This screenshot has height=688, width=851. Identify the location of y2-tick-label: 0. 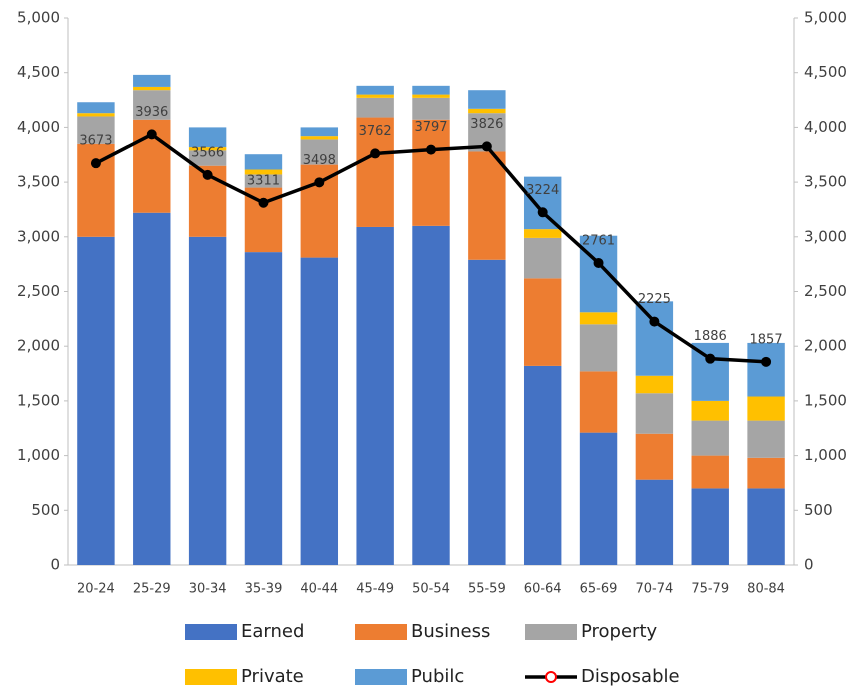
(809, 565).